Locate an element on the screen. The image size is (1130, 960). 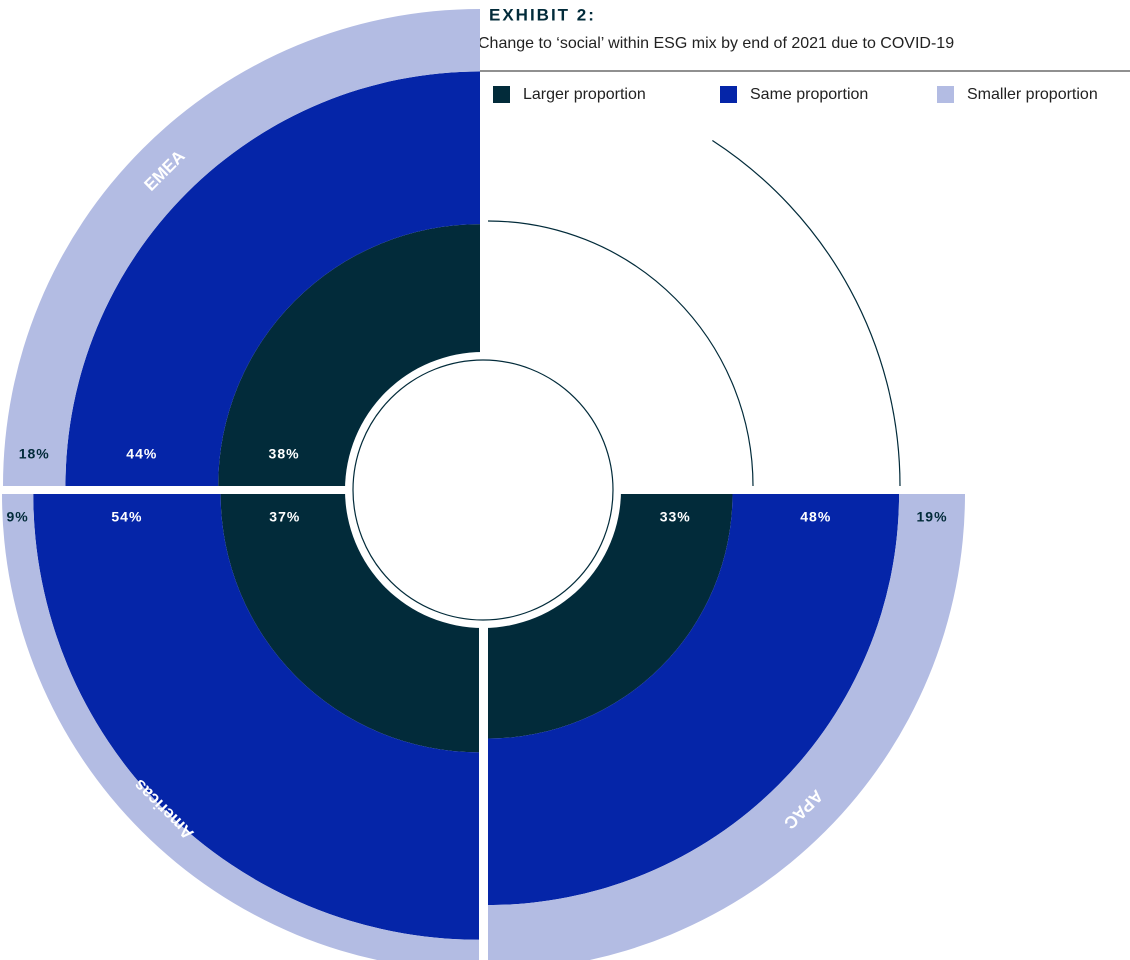
value-label: 18% is located at coordinates (34, 454).